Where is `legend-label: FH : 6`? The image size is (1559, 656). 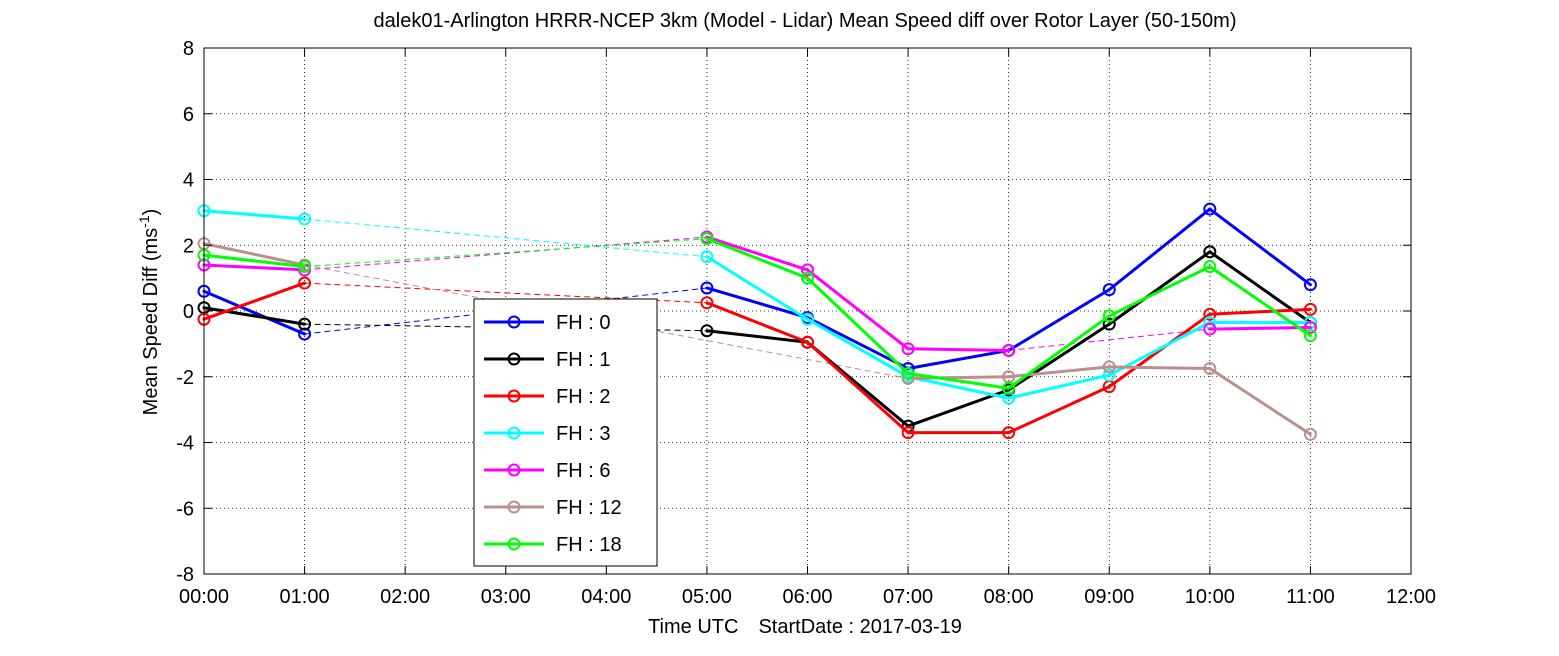 legend-label: FH : 6 is located at coordinates (583, 471).